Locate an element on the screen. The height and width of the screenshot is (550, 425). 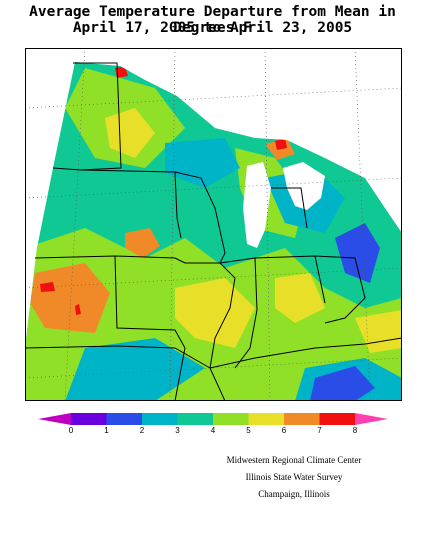
legend-cap-low is located at coordinates (54, 419).